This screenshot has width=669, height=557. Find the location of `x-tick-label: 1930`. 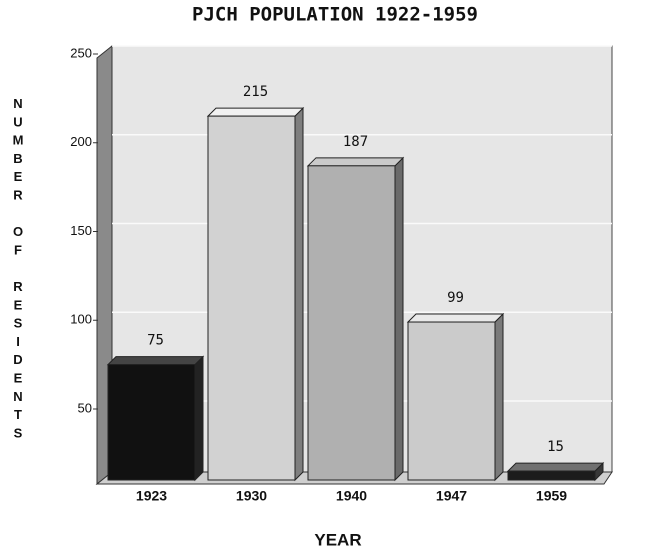

x-tick-label: 1930 is located at coordinates (251, 496).